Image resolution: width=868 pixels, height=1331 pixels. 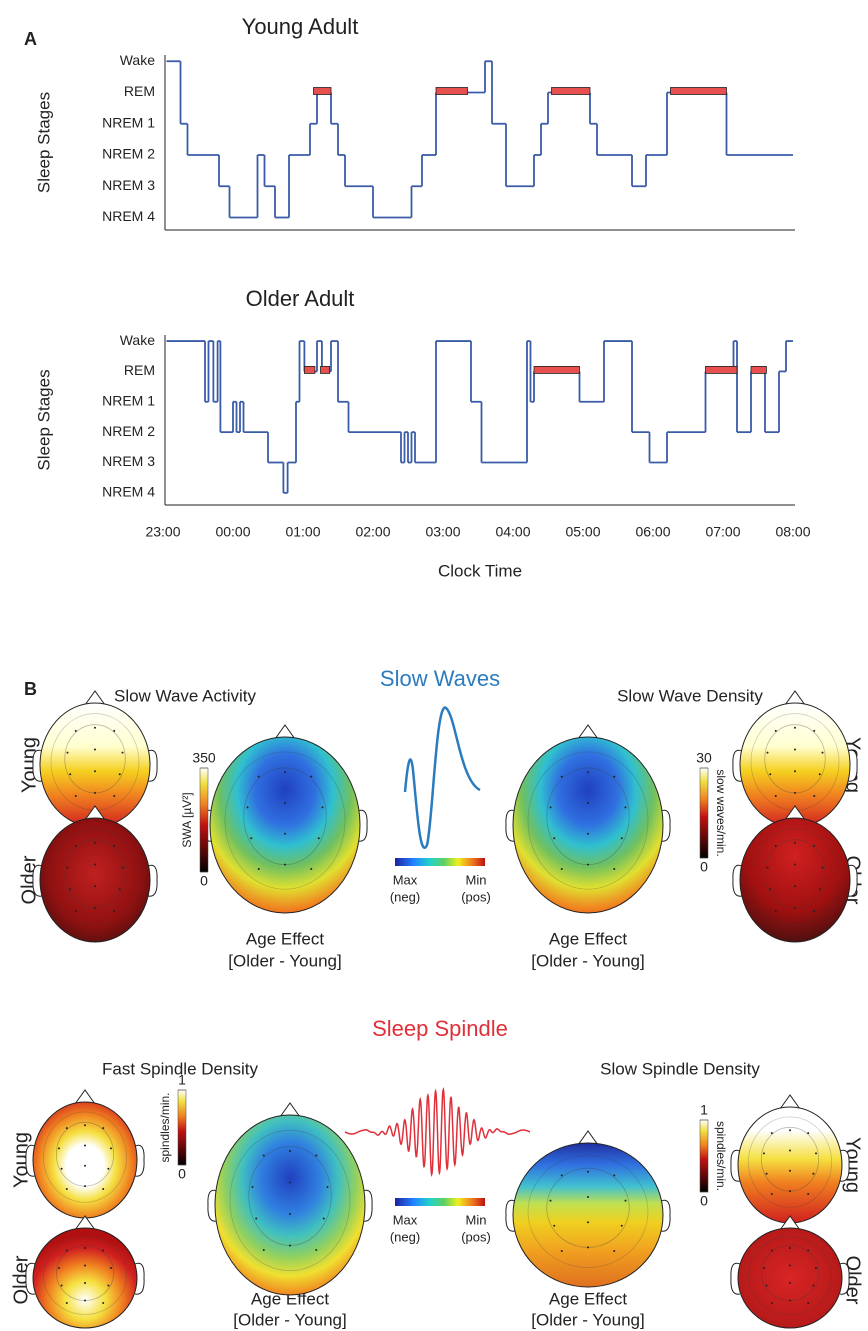 What do you see at coordinates (588, 1298) in the screenshot?
I see `age-effect: Age Effect` at bounding box center [588, 1298].